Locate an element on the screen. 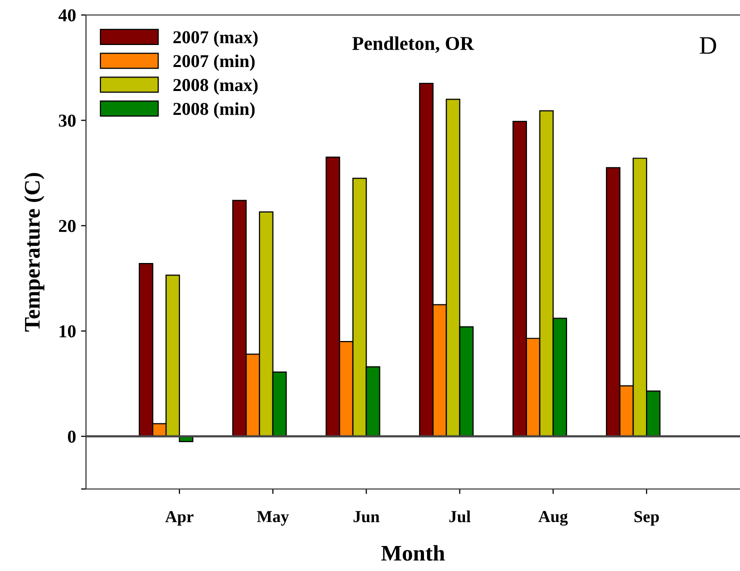 This screenshot has height=571, width=740. y-tick-label: 0 is located at coordinates (72, 436).